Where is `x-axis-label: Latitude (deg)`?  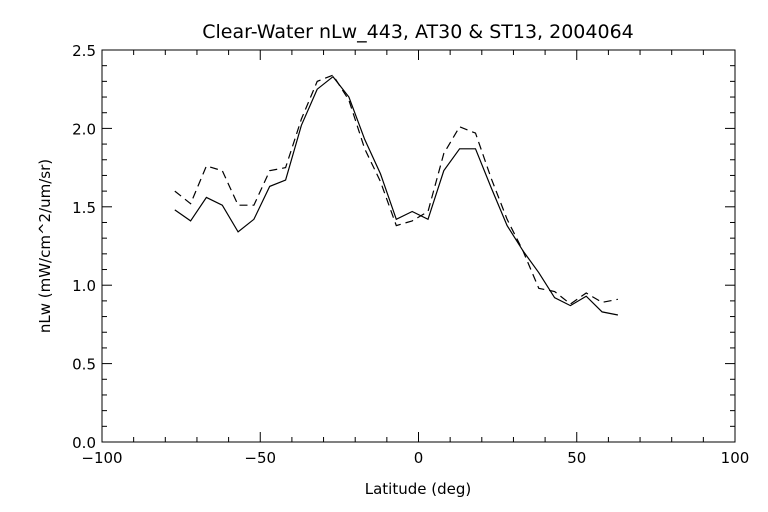
x-axis-label: Latitude (deg) is located at coordinates (418, 489).